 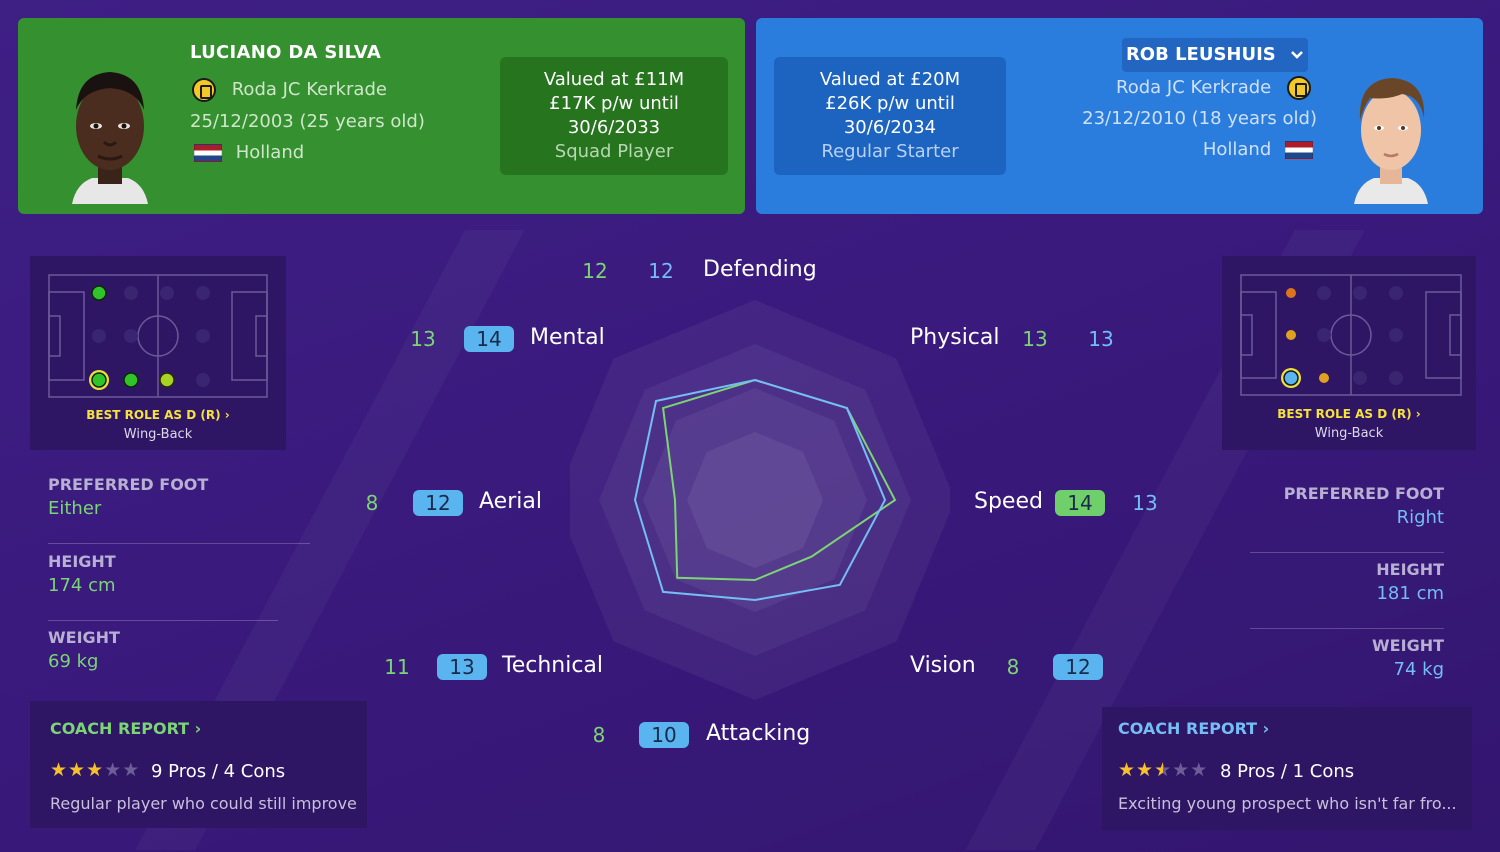 I want to click on left-player-radar-polygon, so click(x=779, y=480).